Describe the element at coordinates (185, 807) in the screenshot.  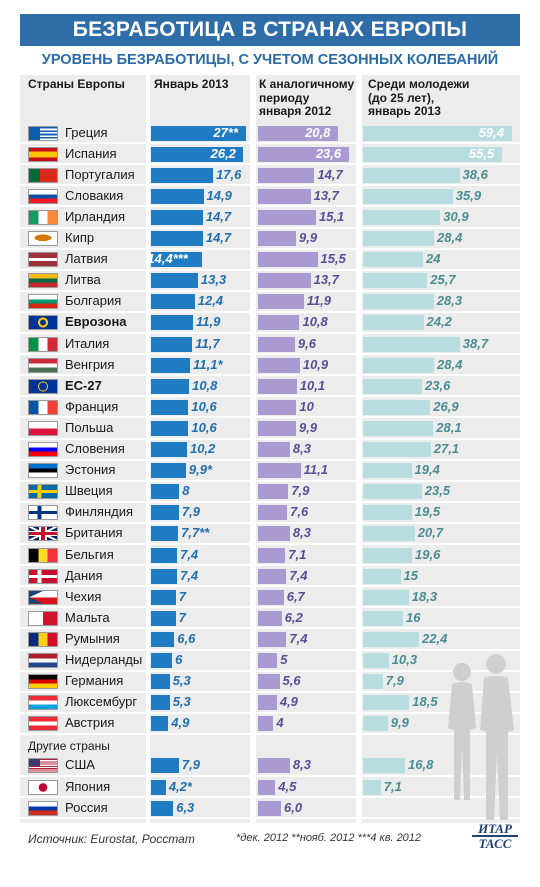
I see `jan2013-value-label: 6,3` at that location.